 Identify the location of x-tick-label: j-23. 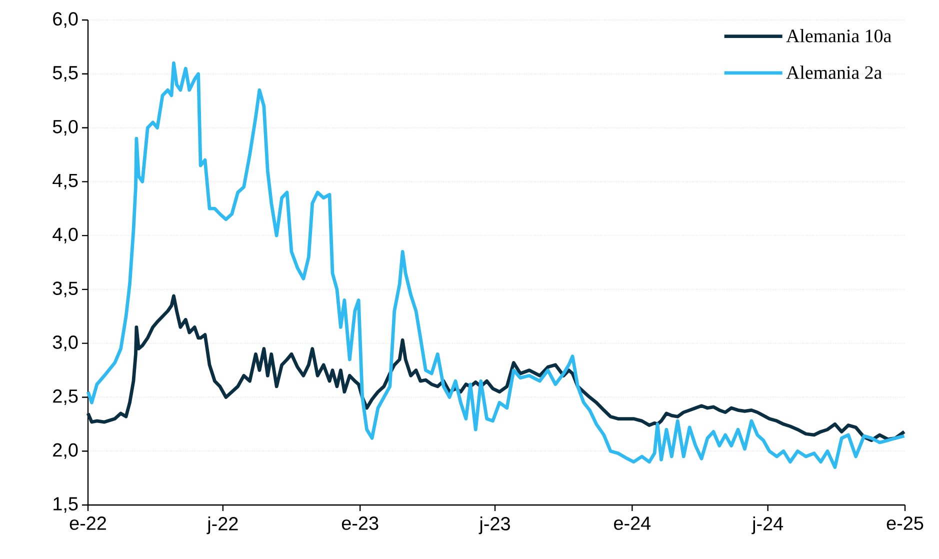
(494, 525).